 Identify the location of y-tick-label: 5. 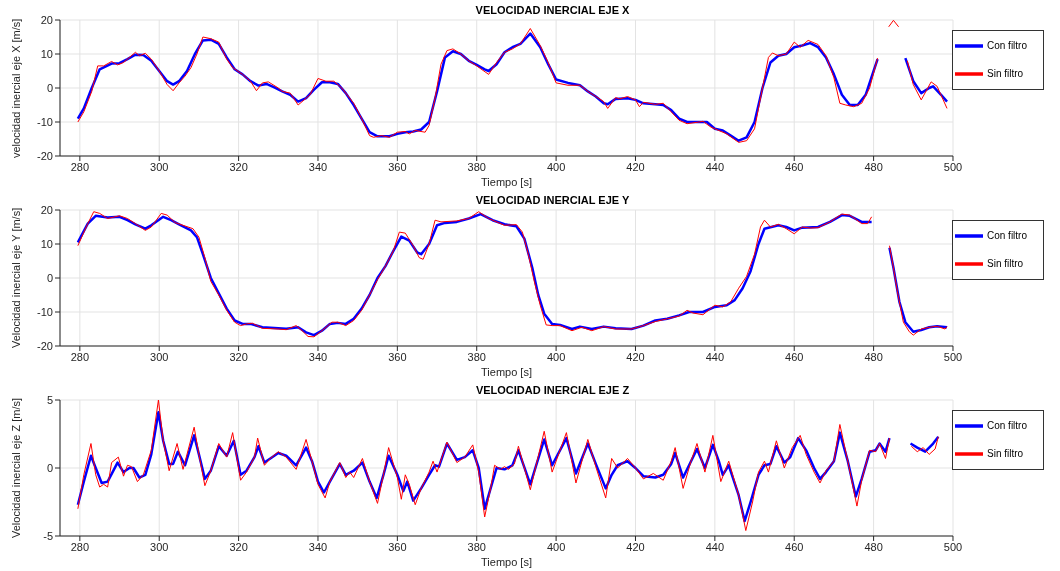
(49, 399).